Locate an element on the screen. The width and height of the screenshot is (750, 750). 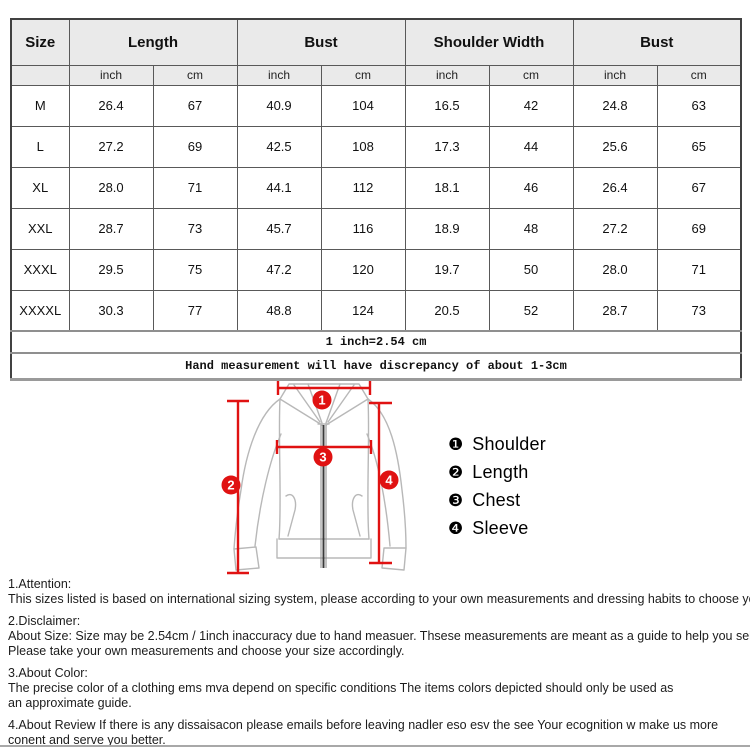
cell: 45.7 is located at coordinates (279, 228).